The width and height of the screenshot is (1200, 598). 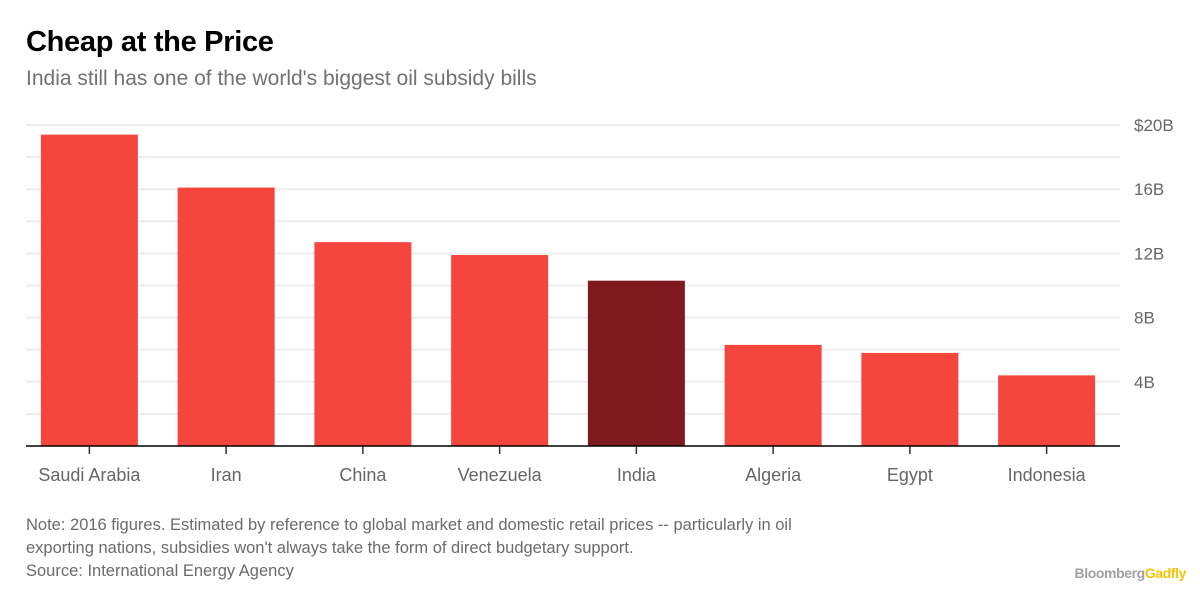 What do you see at coordinates (773, 475) in the screenshot?
I see `x-tick-label: Algeria` at bounding box center [773, 475].